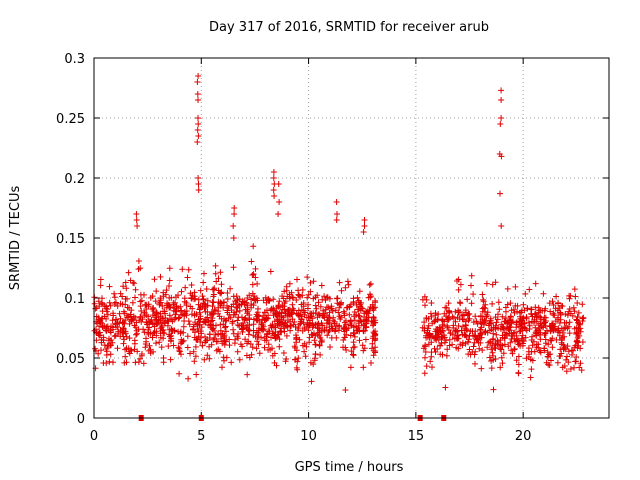 The image size is (640, 480). Describe the element at coordinates (70, 239) in the screenshot. I see `y-tick-label: 0.15` at that location.